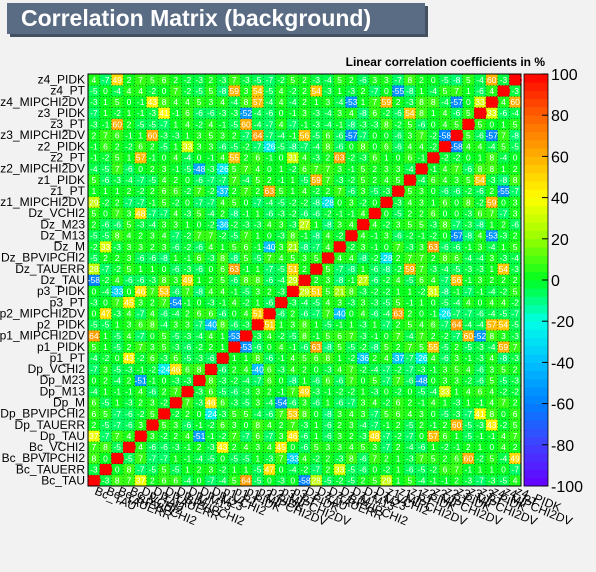  What do you see at coordinates (50, 269) in the screenshot?
I see `y-tick-label: Dz_TAUERR` at bounding box center [50, 269].